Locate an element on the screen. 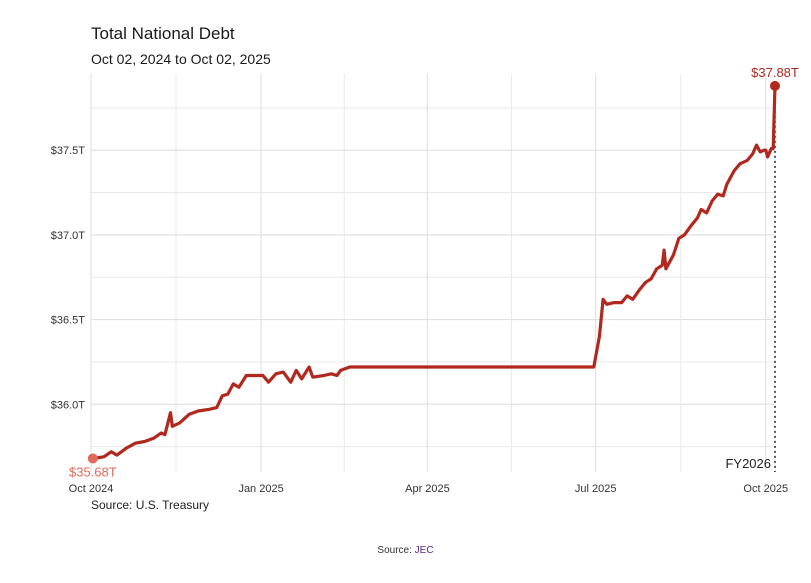 This screenshot has height=583, width=811. footer-source-link: JEC is located at coordinates (424, 550).